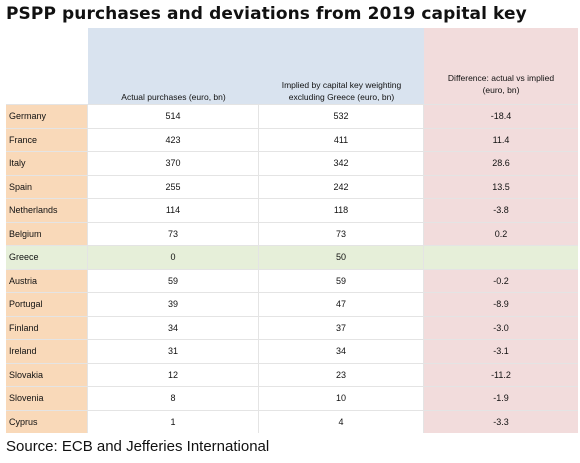  Describe the element at coordinates (341, 85) in the screenshot. I see `header-implied-line1: Implied by capital key weighting` at that location.